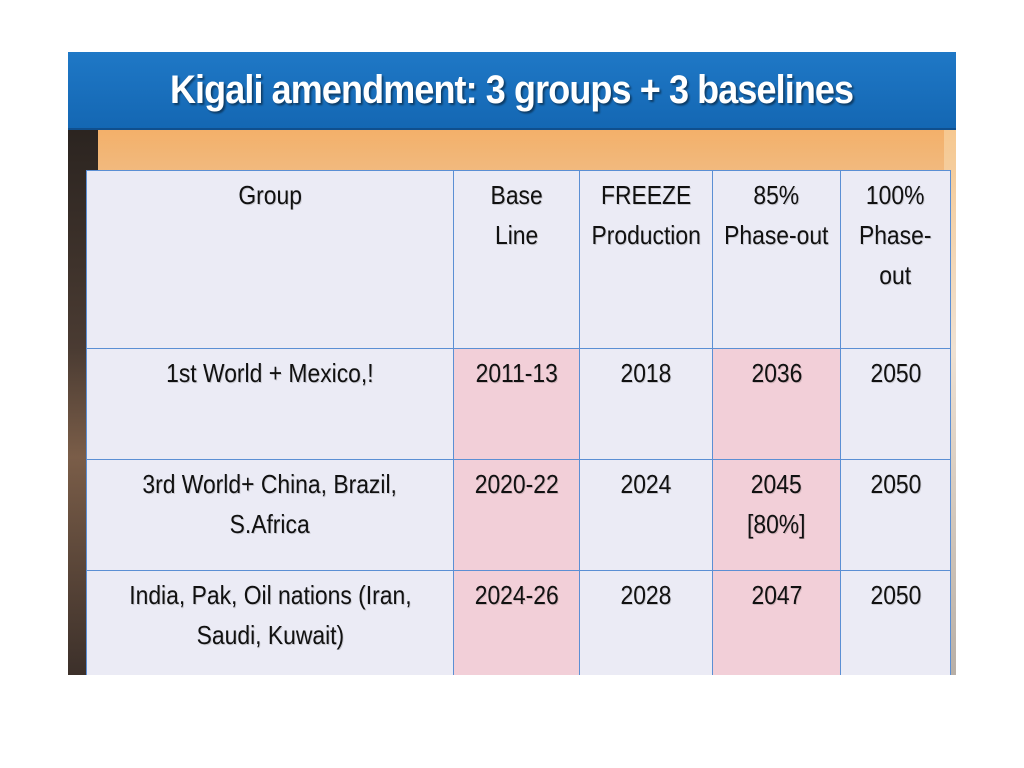  I want to click on cell-phase85: 2045 [80%], so click(776, 515).